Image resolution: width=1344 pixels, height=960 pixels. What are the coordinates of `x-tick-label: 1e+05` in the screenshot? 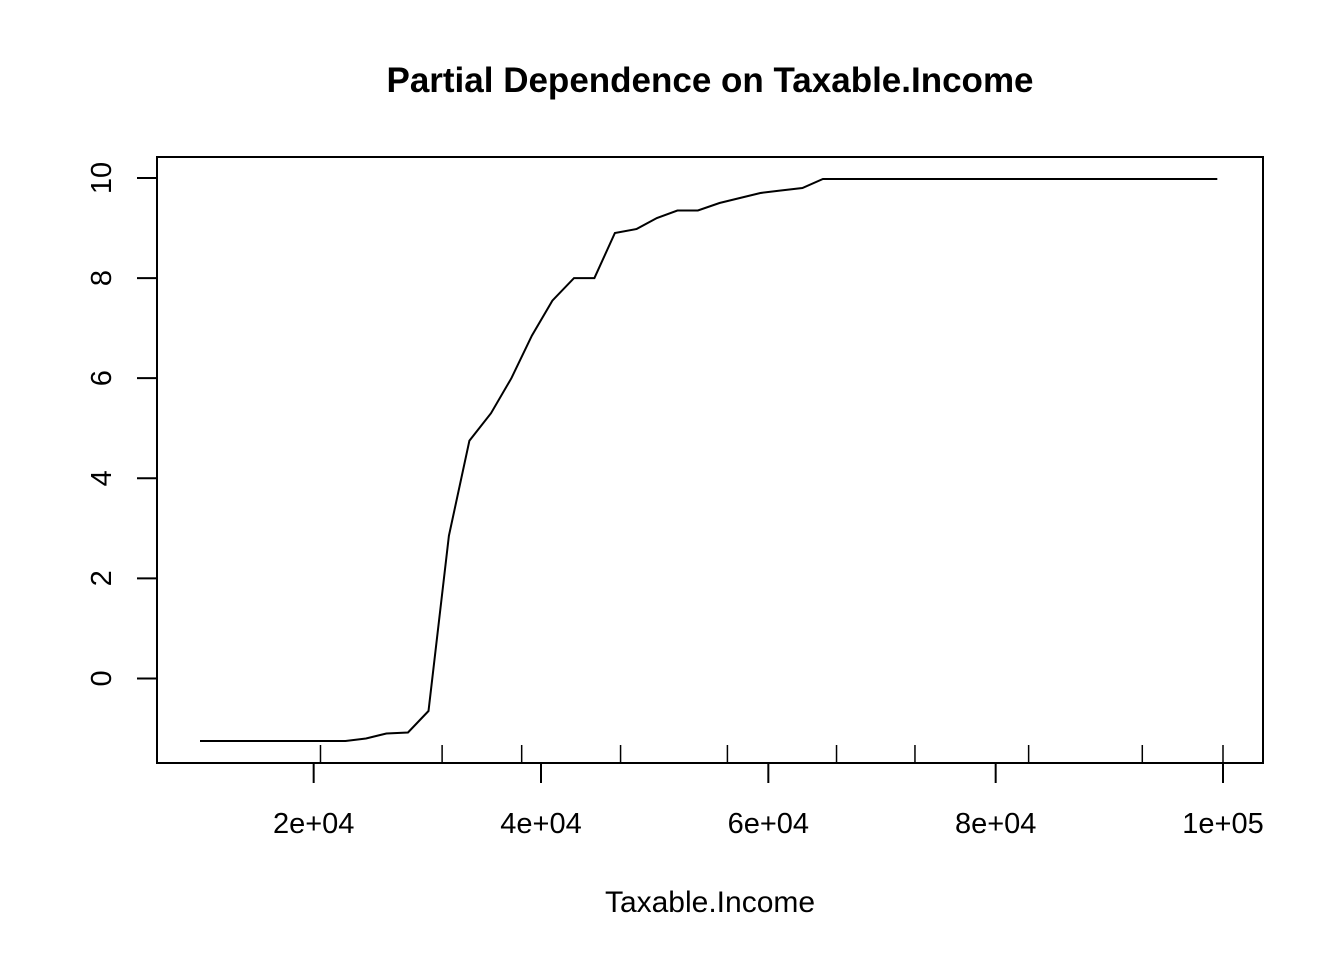 It's located at (1222, 824).